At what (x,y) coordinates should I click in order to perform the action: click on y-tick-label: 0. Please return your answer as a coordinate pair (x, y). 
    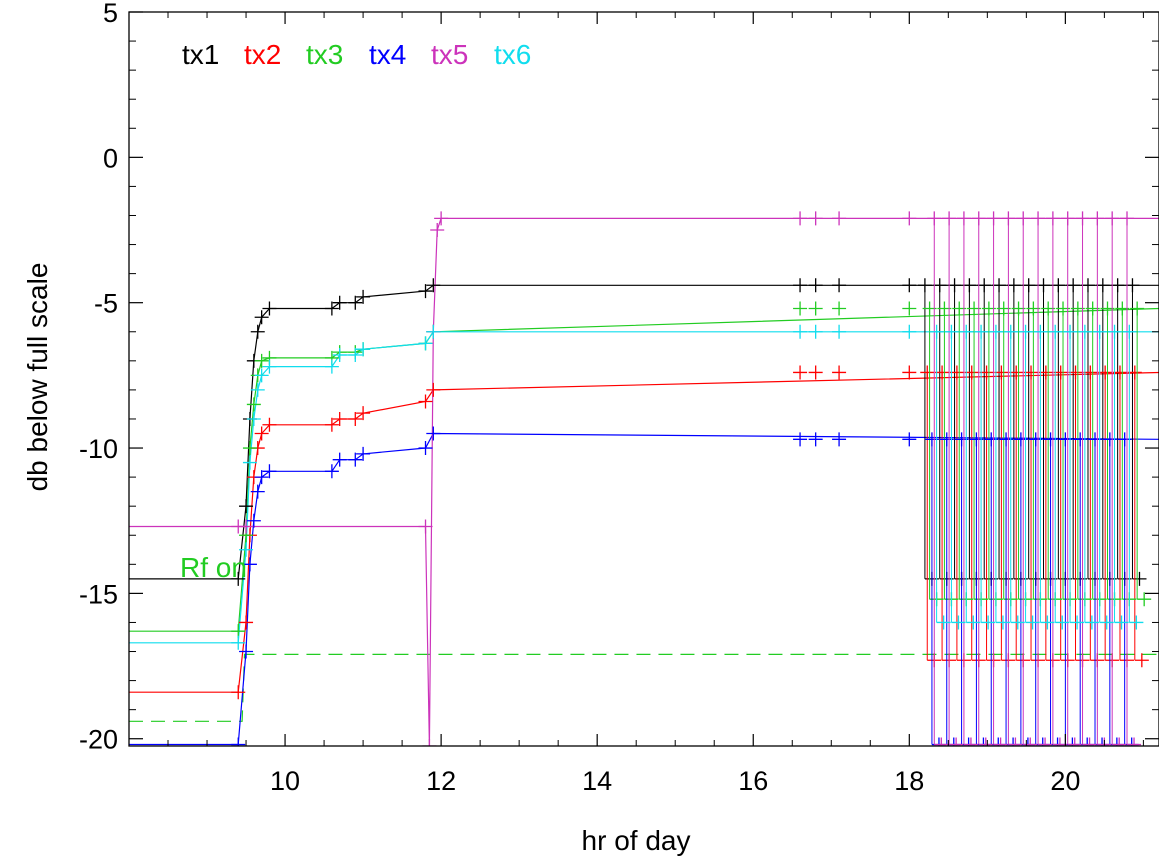
    Looking at the image, I should click on (110, 158).